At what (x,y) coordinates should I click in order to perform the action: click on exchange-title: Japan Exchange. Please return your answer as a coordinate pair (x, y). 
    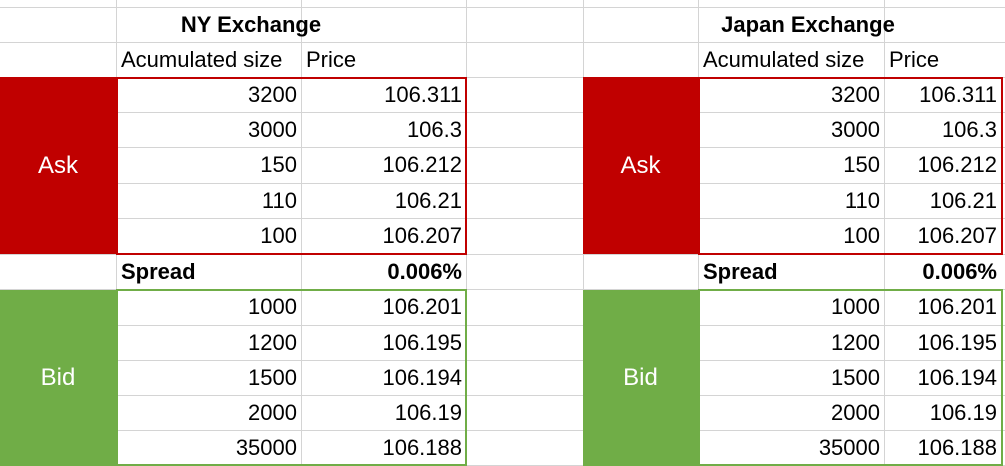
    Looking at the image, I should click on (808, 24).